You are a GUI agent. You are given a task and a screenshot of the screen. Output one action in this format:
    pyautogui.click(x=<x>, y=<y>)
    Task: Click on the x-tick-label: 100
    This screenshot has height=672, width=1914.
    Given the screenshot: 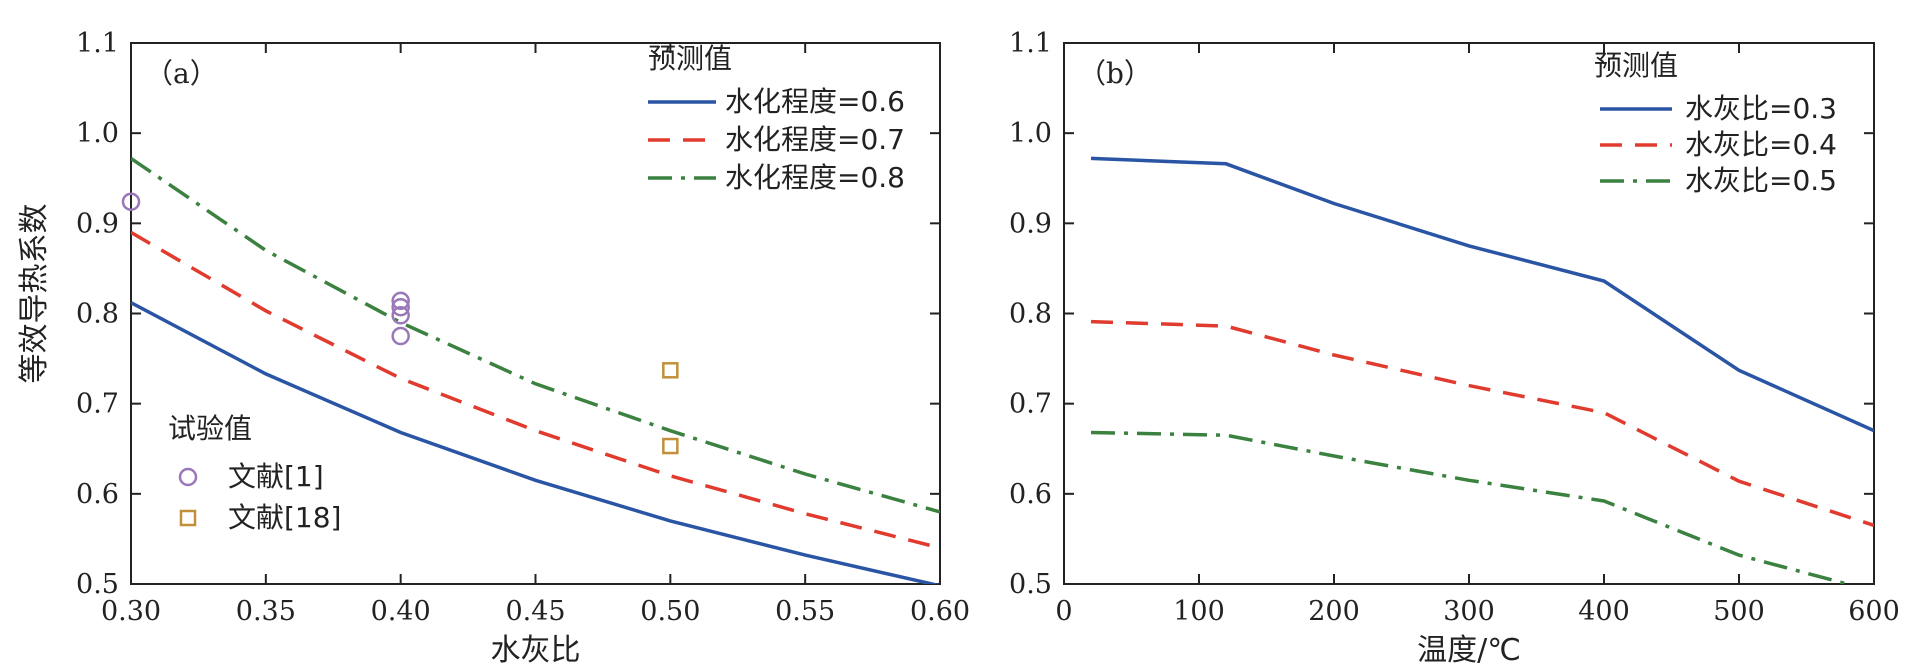 What is the action you would take?
    pyautogui.click(x=1199, y=611)
    